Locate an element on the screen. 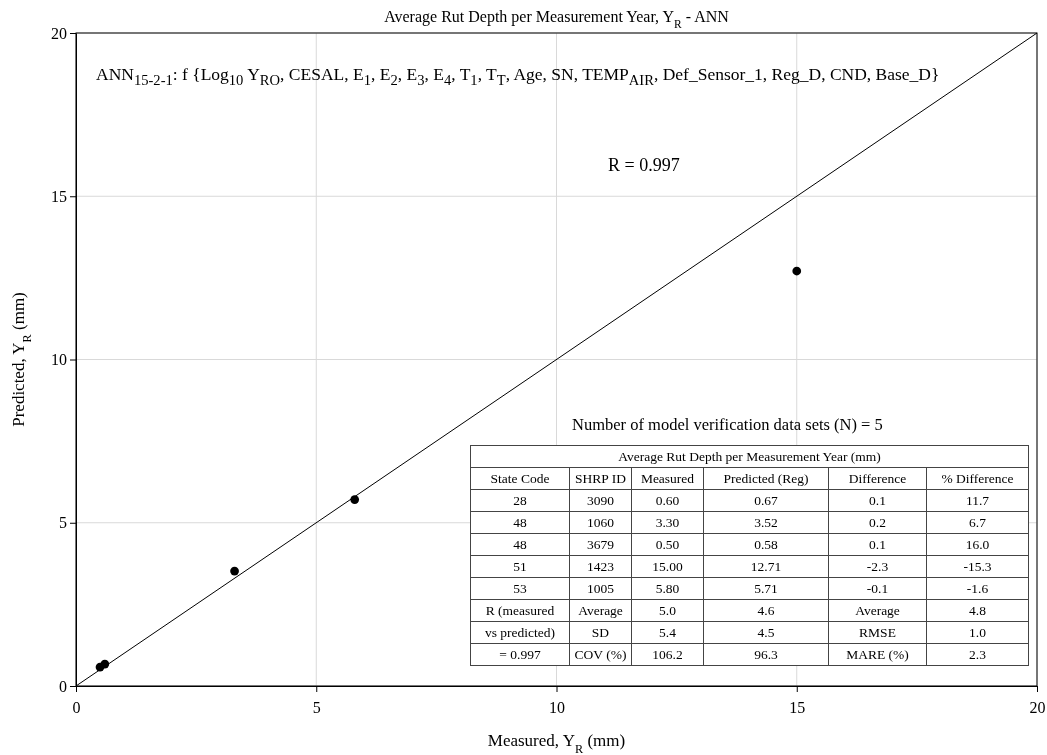 The image size is (1047, 755). annotation: 2.3 is located at coordinates (977, 654).